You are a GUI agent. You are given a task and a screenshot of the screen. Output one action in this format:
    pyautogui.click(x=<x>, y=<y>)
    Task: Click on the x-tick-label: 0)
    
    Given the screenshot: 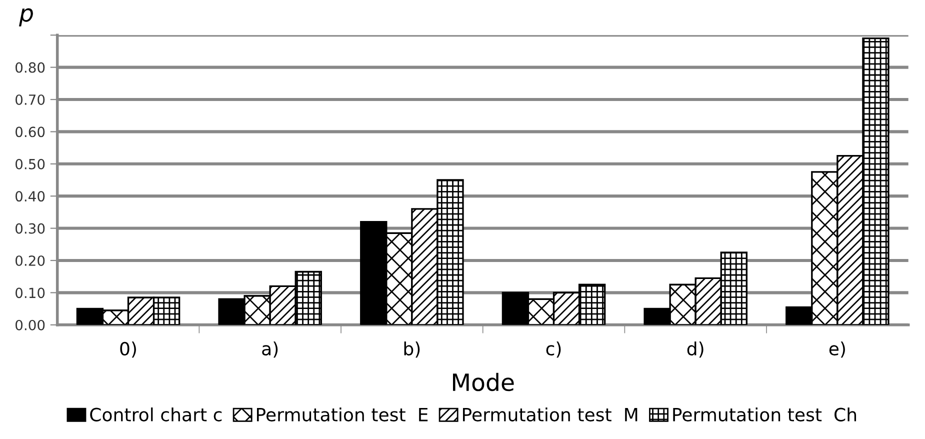 What is the action you would take?
    pyautogui.click(x=128, y=350)
    